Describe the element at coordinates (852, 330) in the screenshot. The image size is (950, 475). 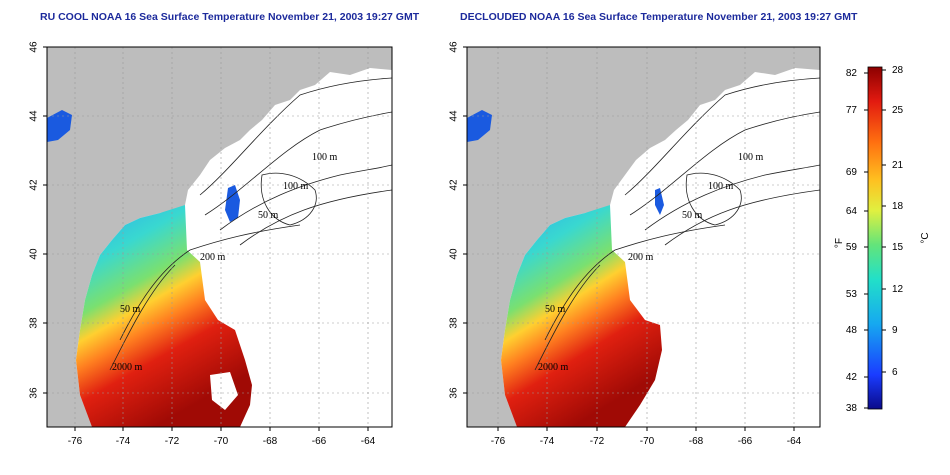
I see `fahrenheit-tick-label: 48` at that location.